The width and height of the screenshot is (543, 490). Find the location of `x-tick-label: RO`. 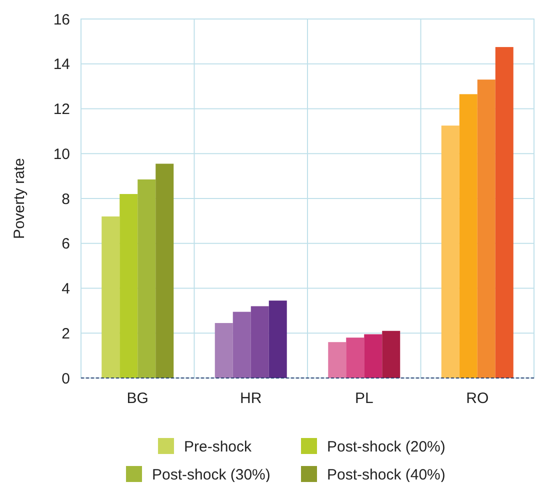

x-tick-label: RO is located at coordinates (477, 398).